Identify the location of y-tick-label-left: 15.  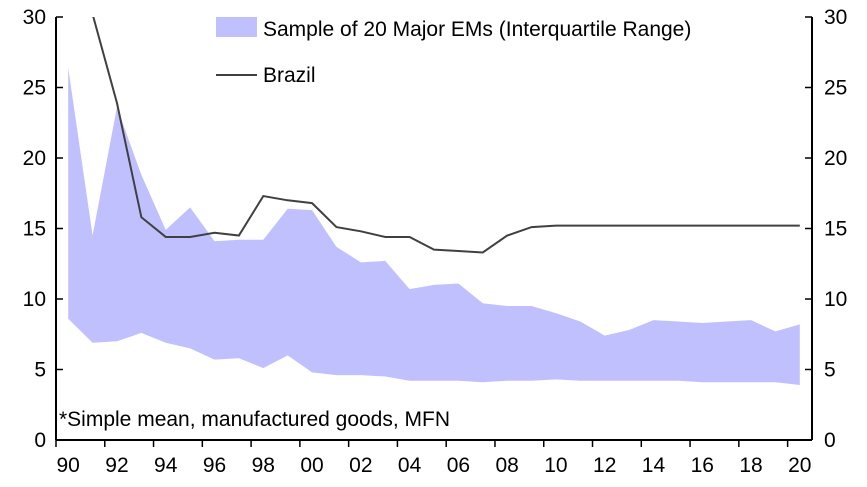
(34, 229).